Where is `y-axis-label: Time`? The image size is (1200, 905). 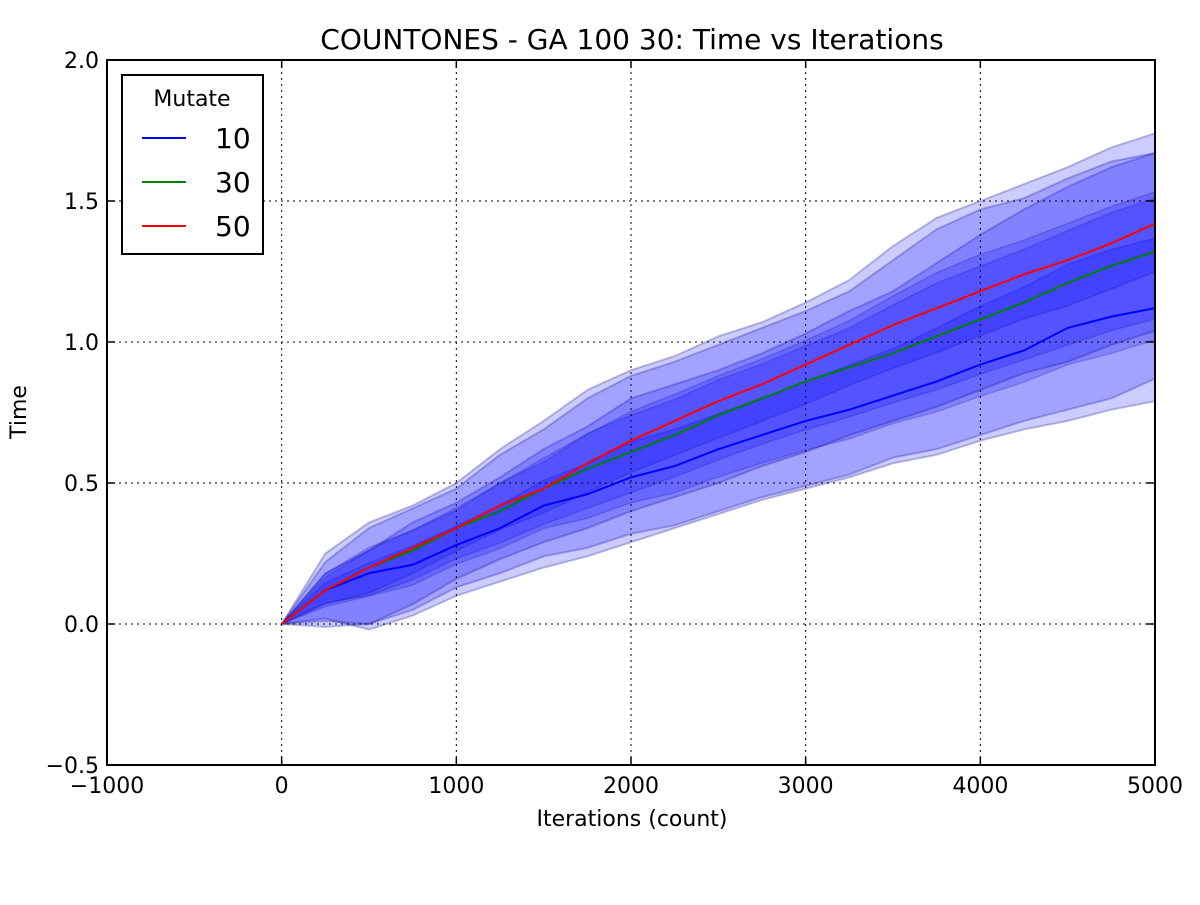
y-axis-label: Time is located at coordinates (19, 412).